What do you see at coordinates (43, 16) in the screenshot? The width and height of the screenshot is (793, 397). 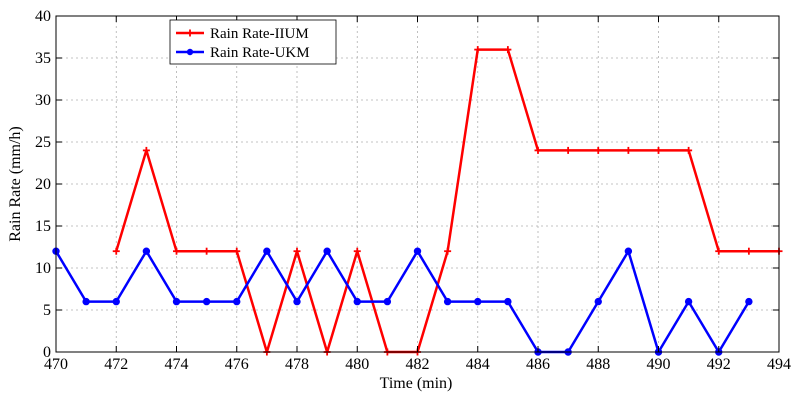 I see `y-tick-label: 40` at bounding box center [43, 16].